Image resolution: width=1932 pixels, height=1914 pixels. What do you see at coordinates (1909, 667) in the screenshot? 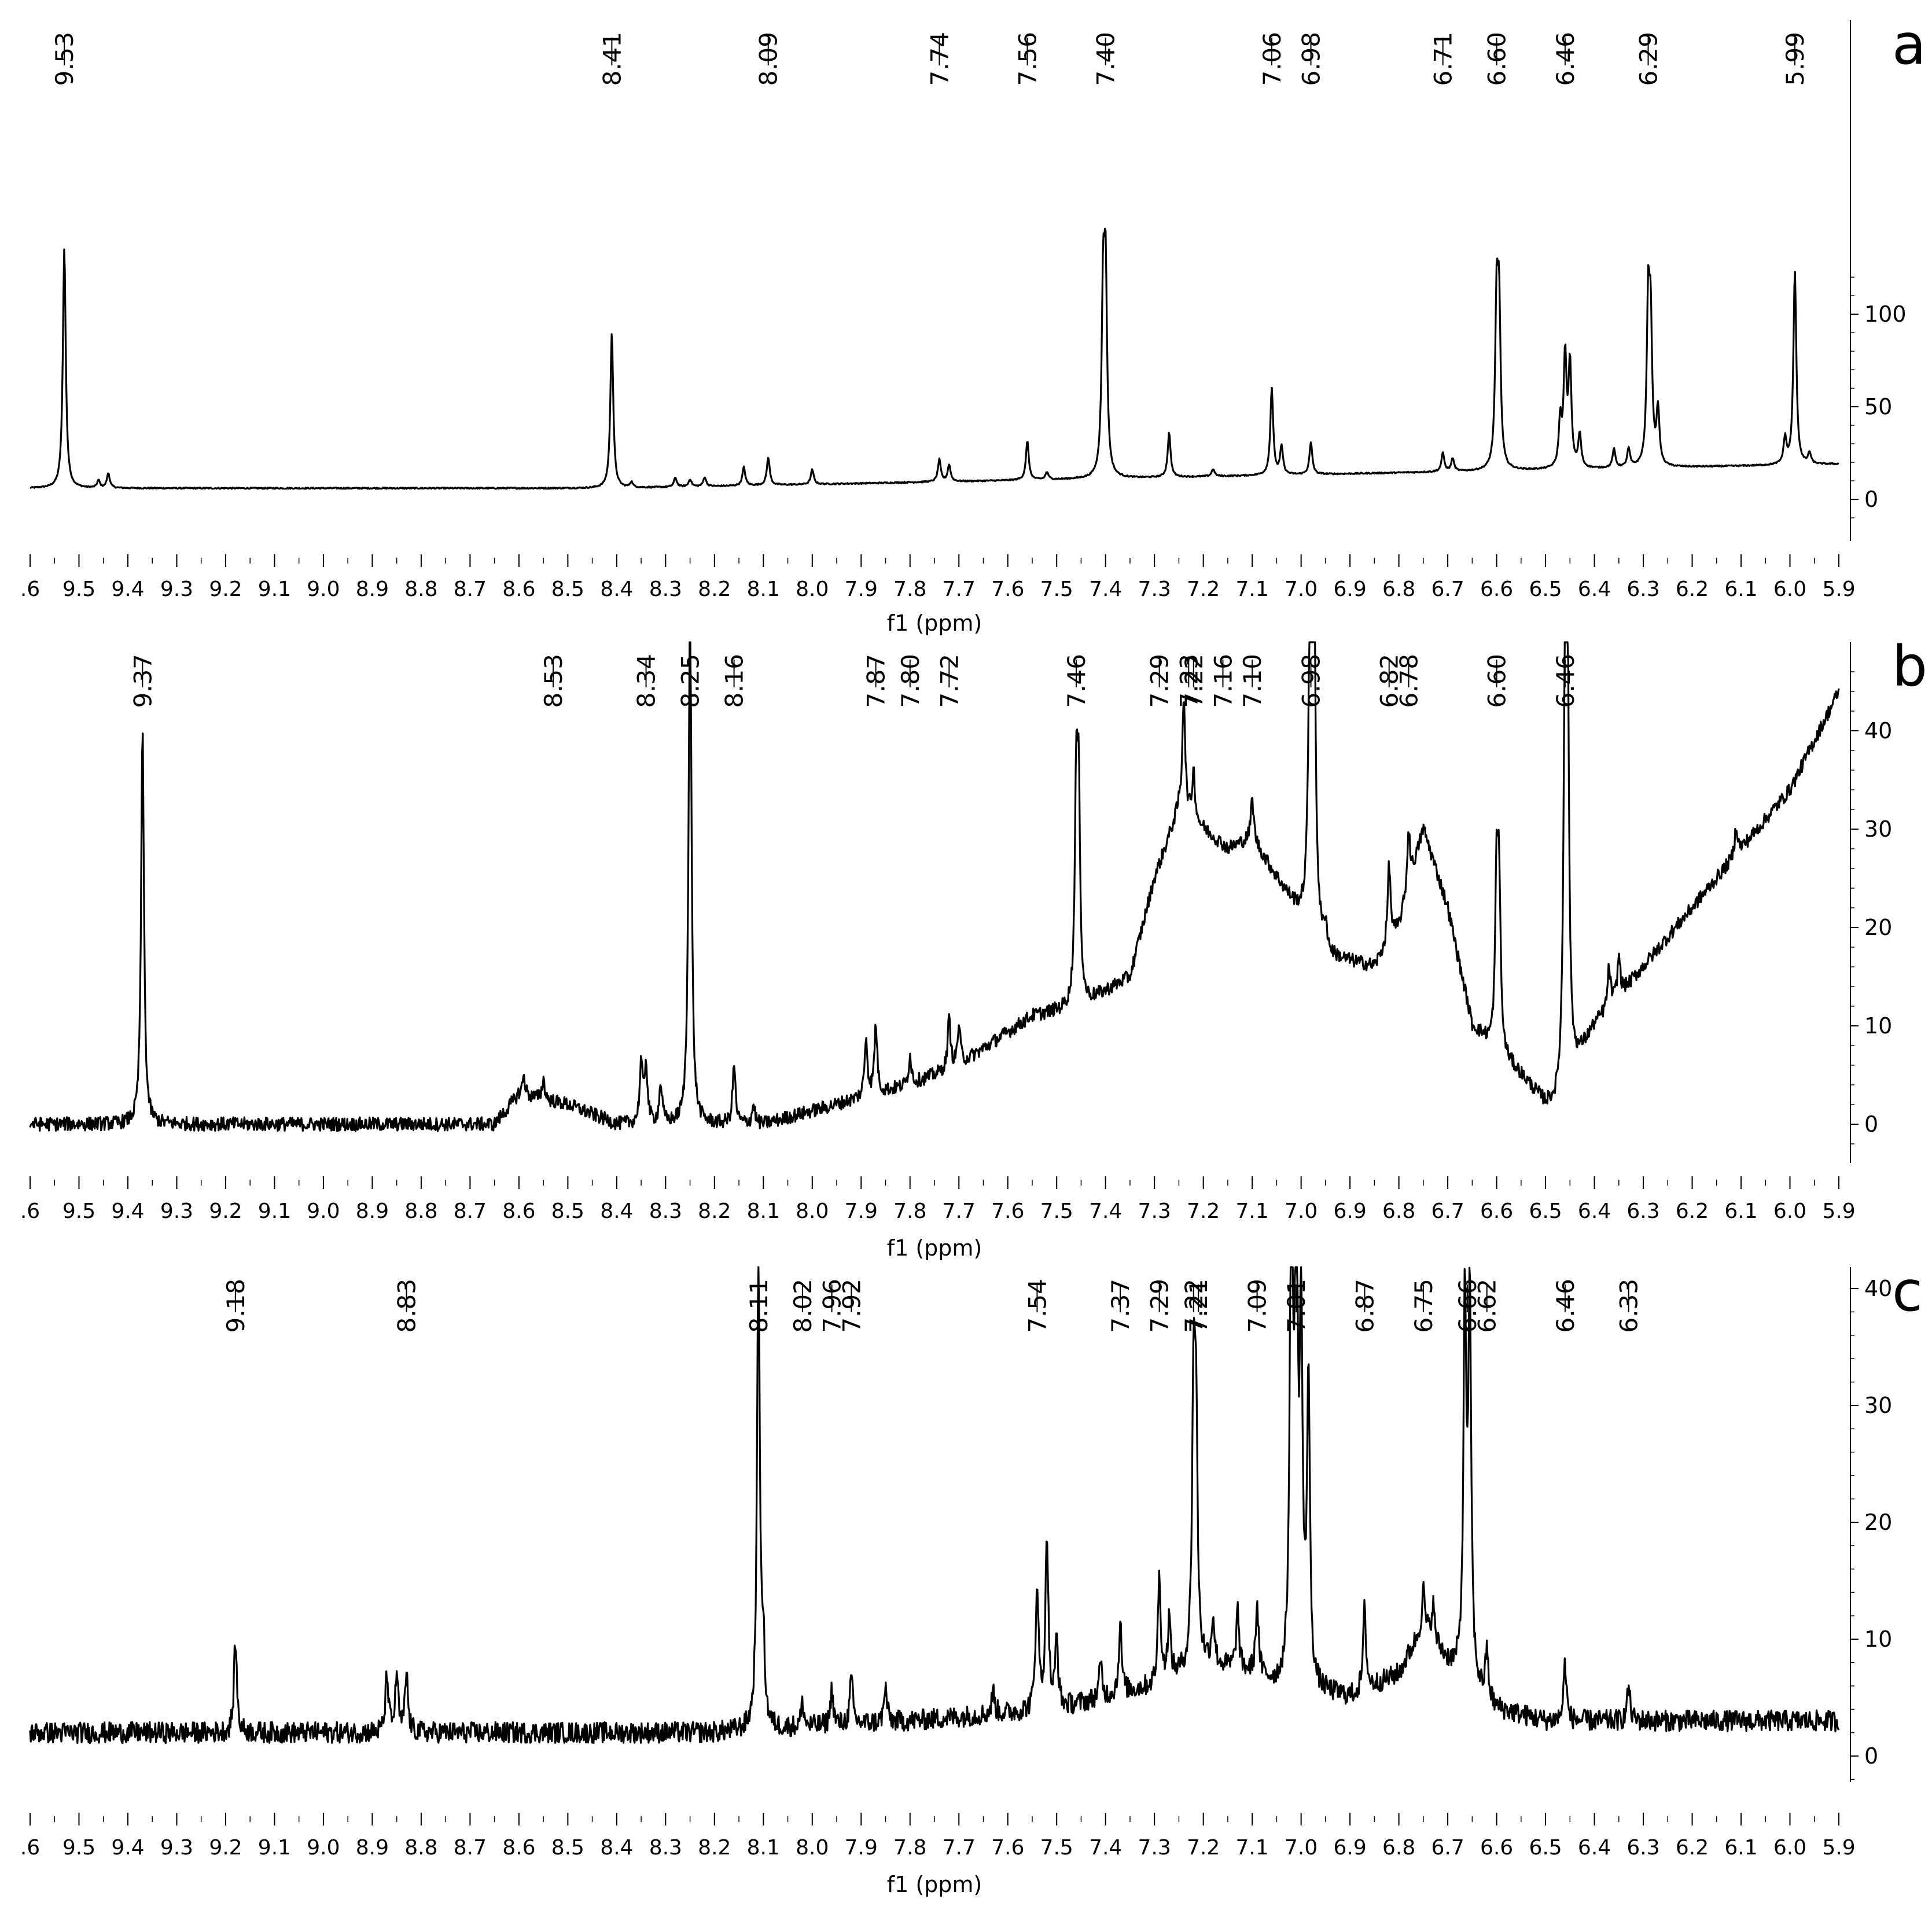
I see `panel-label: b` at bounding box center [1909, 667].